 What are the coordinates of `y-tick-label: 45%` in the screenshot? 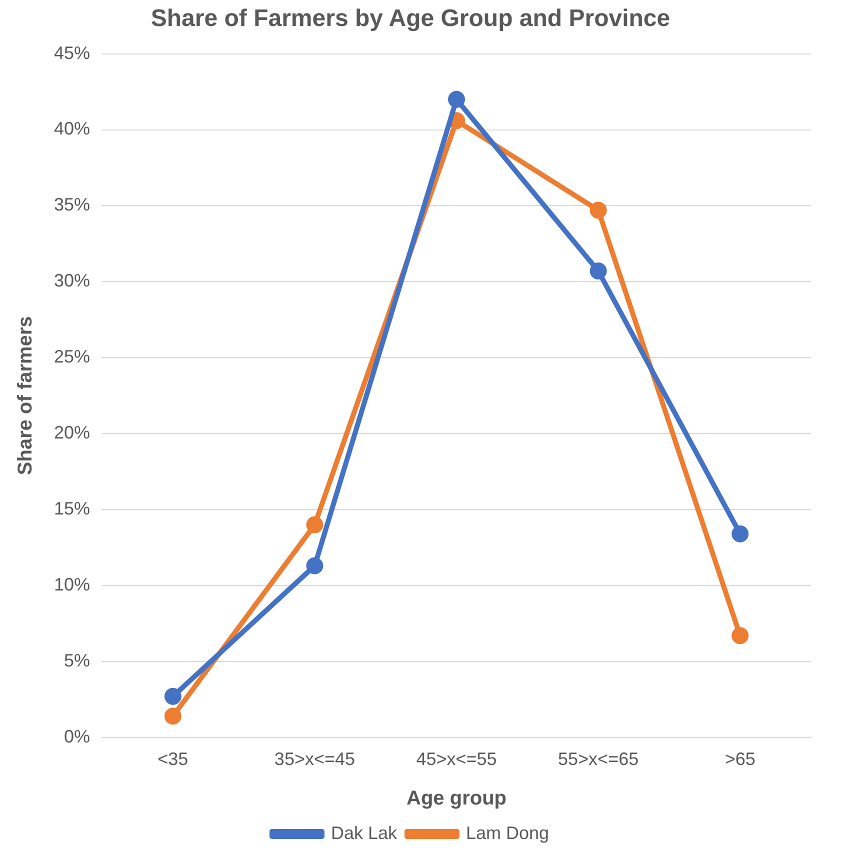 It's located at (72, 52).